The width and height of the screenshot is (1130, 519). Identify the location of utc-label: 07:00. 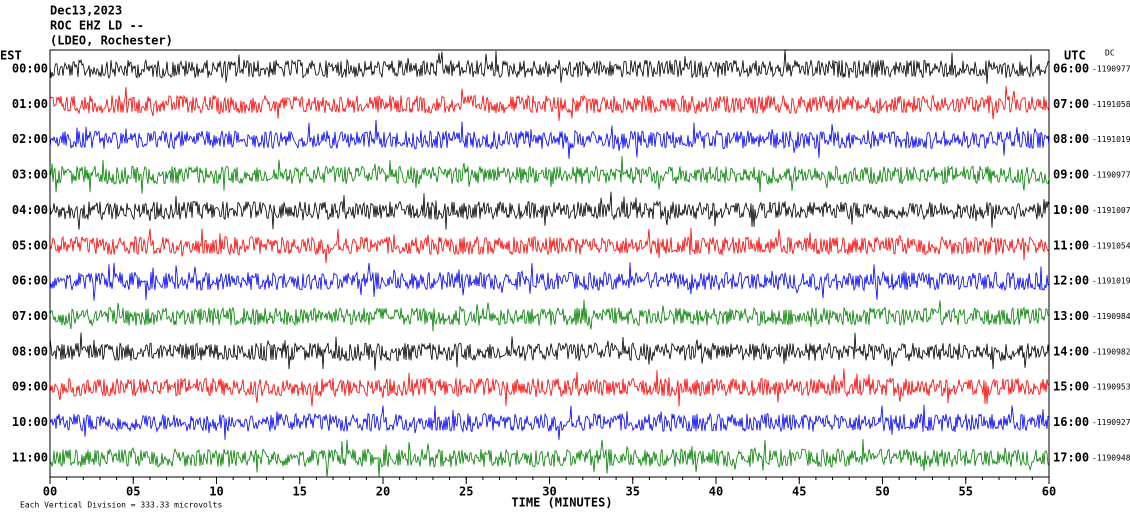
(1071, 104).